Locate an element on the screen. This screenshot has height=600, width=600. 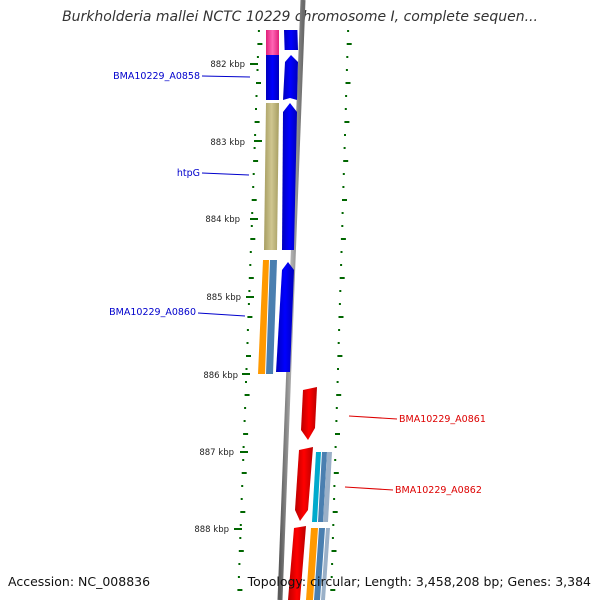
tick-label-886: 886 kbp is located at coordinates (220, 376).